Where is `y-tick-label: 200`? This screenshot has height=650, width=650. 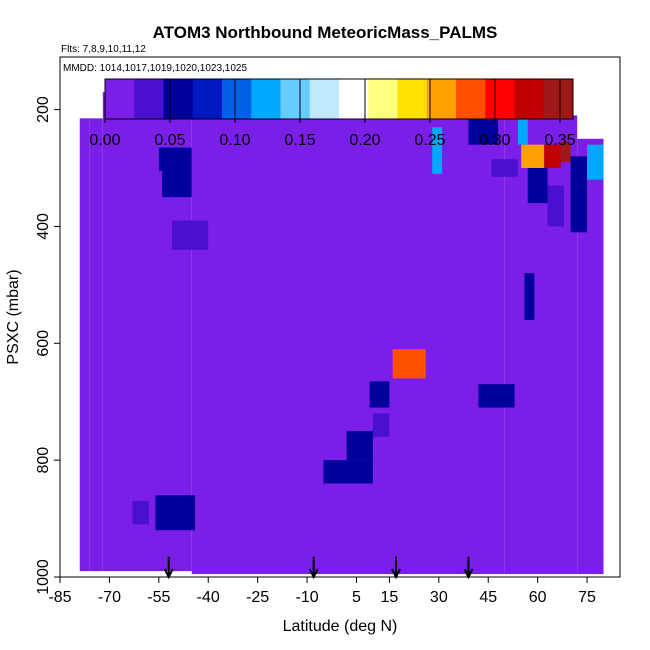
y-tick-label: 200 is located at coordinates (43, 109).